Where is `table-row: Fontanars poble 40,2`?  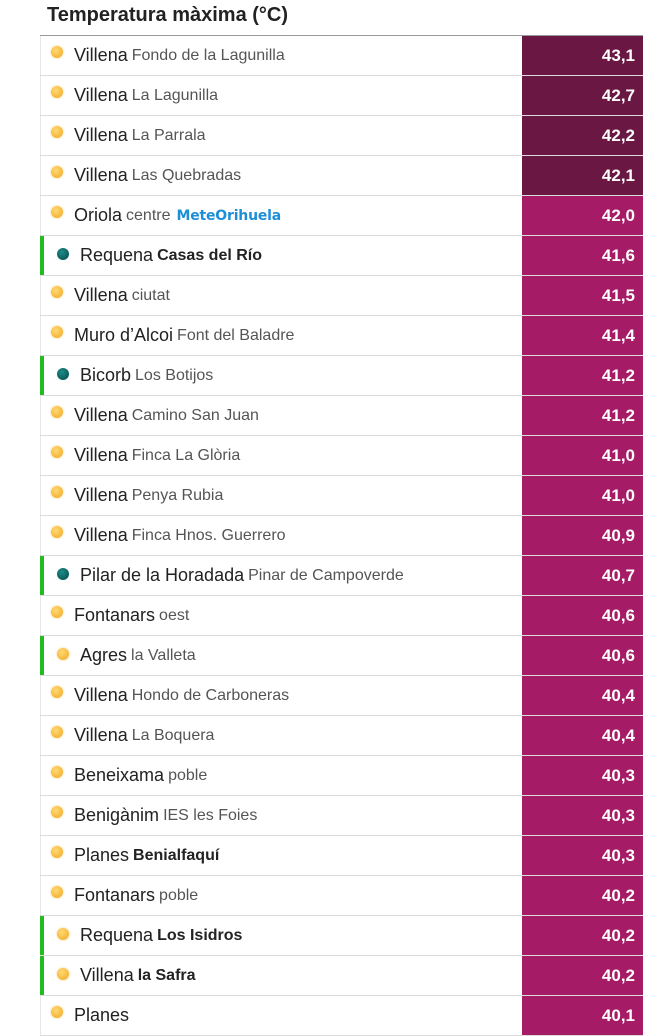
table-row: Fontanars poble 40,2 is located at coordinates (341, 896).